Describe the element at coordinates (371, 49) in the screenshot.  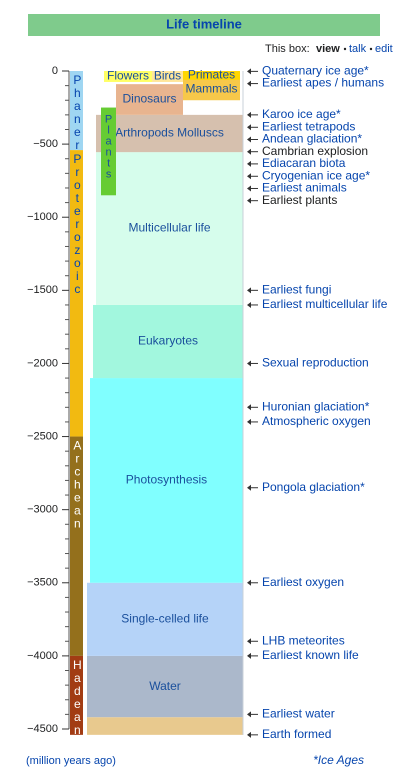
I see `separator` at that location.